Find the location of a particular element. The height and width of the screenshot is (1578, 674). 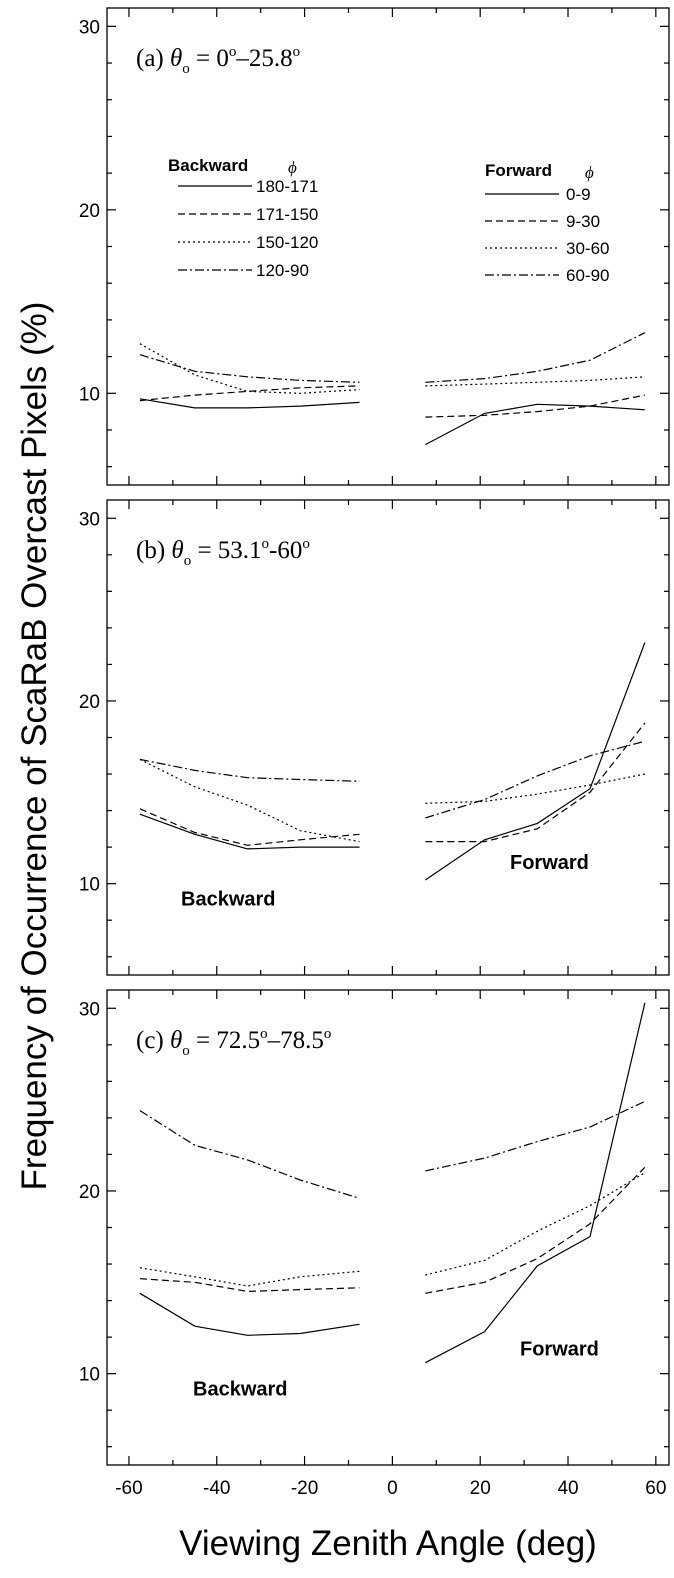

panel-label-eq: = 72.5 is located at coordinates (225, 1040).